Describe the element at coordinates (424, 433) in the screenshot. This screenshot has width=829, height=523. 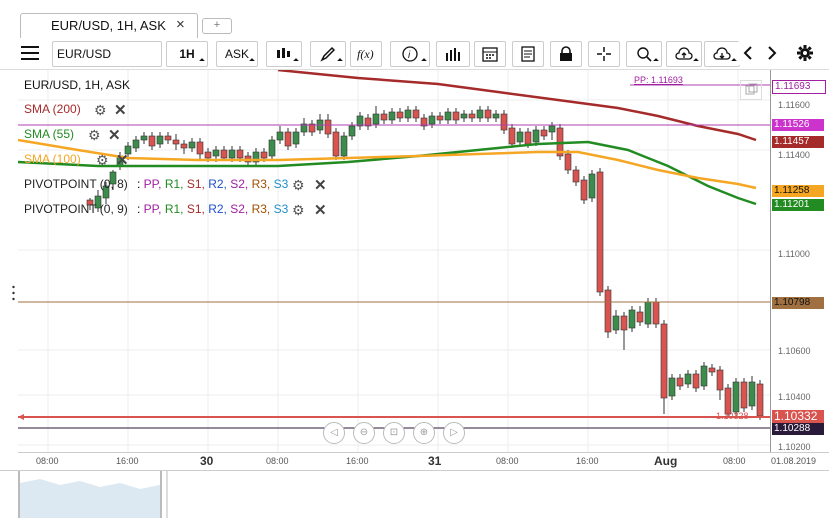
I see `zoom-in-icon: ⊕` at that location.